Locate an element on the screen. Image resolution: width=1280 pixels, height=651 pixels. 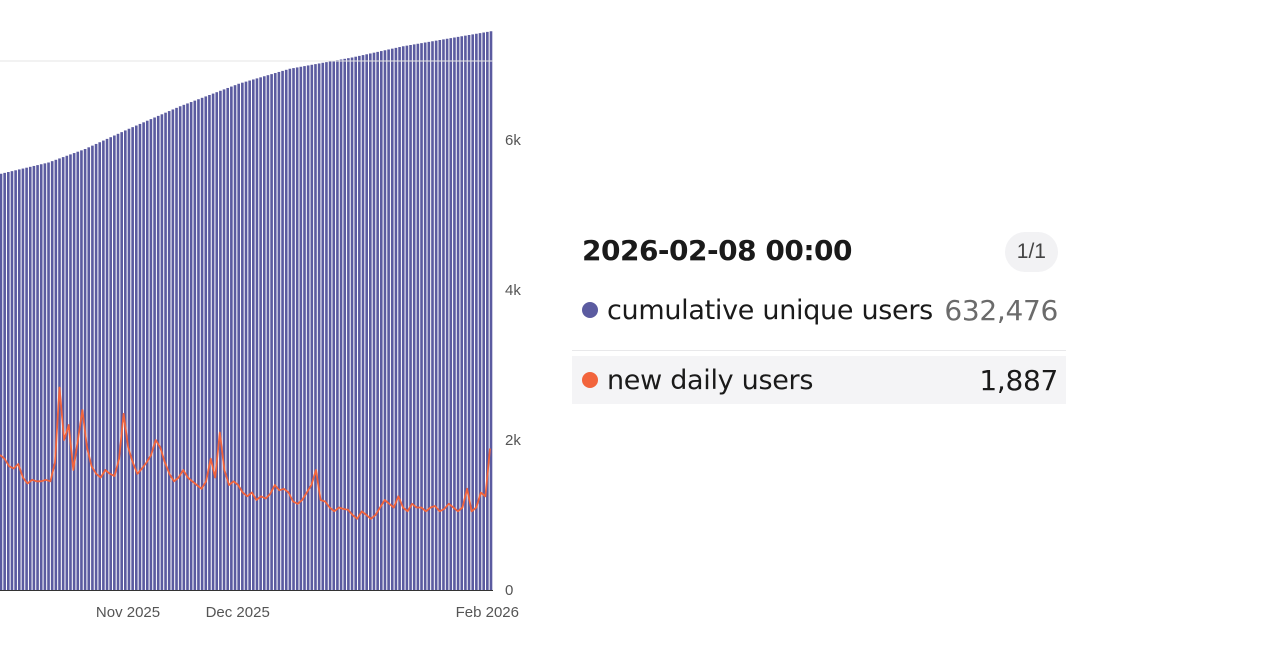
tooltip-row-cumulative: cumulative unique users 632,476 is located at coordinates (819, 310).